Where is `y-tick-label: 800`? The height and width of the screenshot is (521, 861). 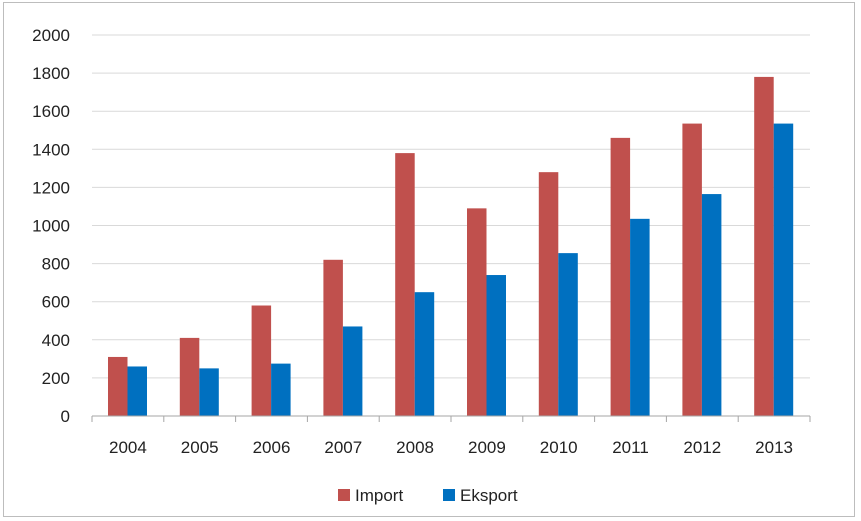
y-tick-label: 800 is located at coordinates (56, 264).